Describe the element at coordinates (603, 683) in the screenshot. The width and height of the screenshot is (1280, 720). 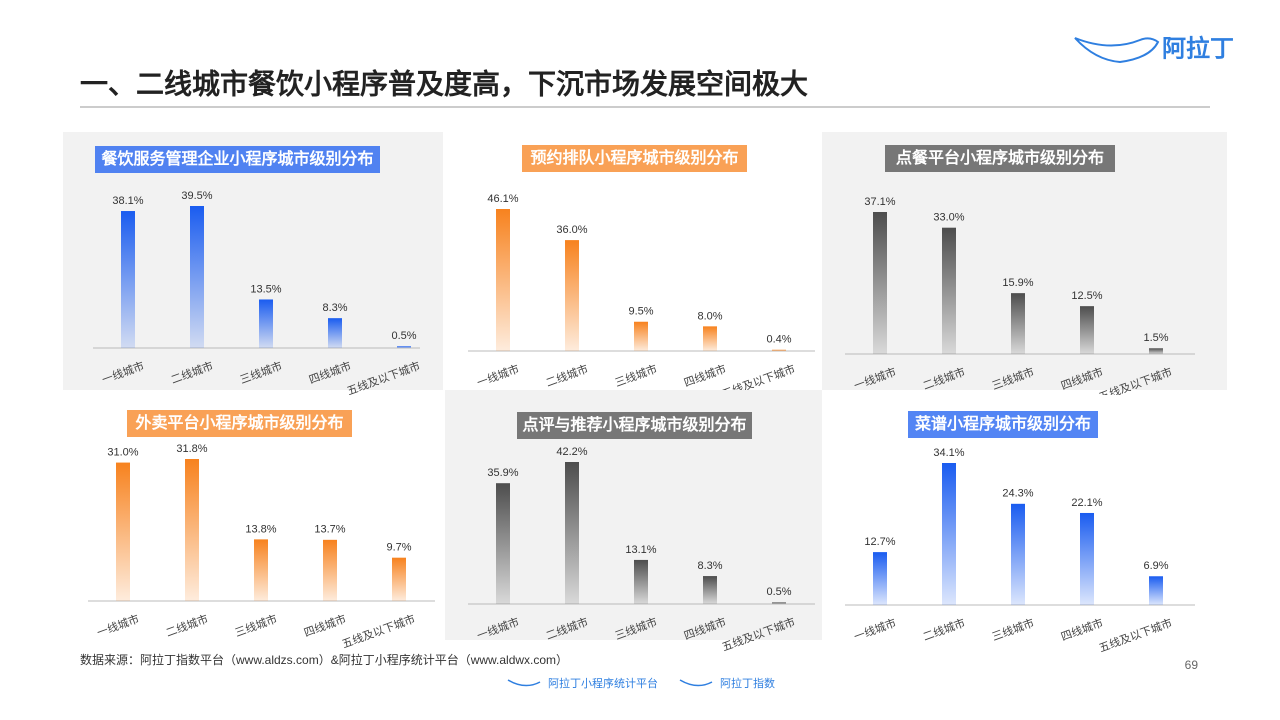
I see `footer-logo: 阿拉丁小程序统计平台` at that location.